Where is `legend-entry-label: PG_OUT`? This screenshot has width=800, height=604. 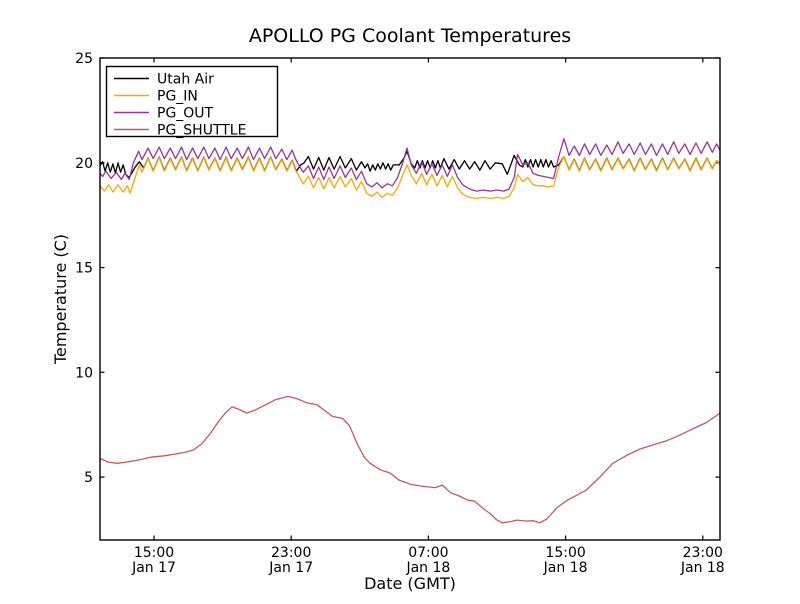
legend-entry-label: PG_OUT is located at coordinates (185, 114).